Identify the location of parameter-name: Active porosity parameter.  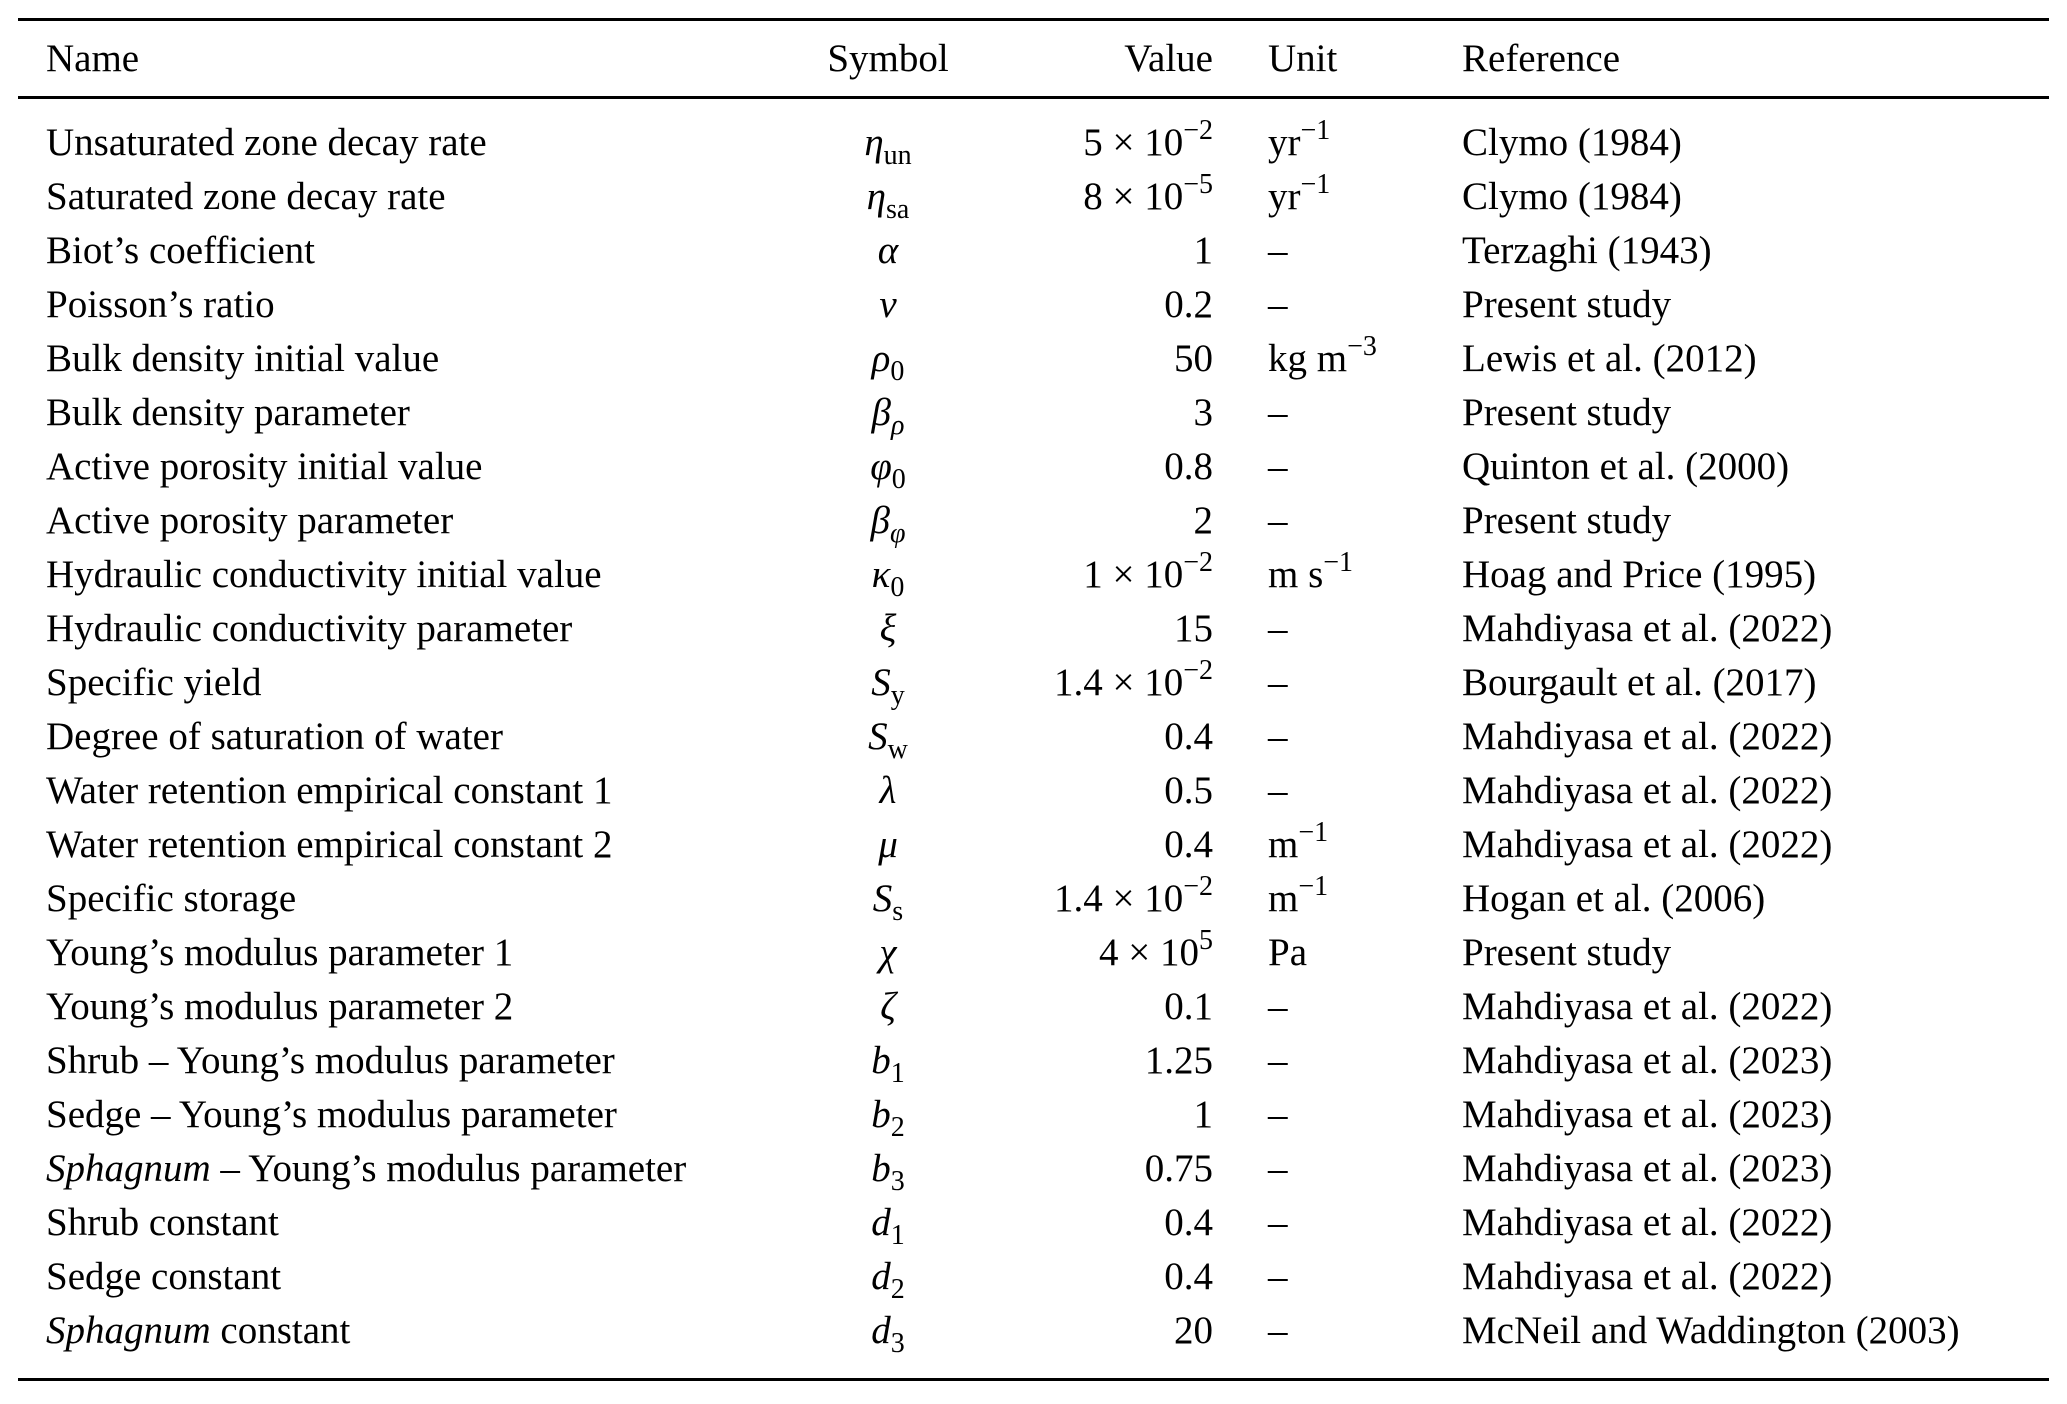
(250, 520).